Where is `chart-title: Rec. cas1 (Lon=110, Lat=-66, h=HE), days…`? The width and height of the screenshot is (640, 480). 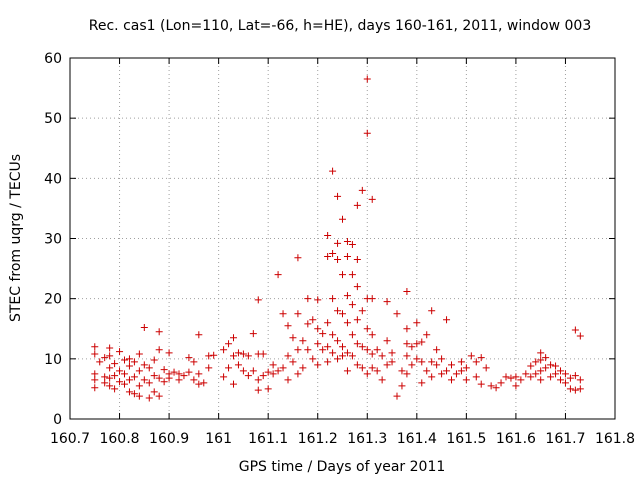
chart-title: Rec. cas1 (Lon=110, Lat=-66, h=HE), days… is located at coordinates (340, 26).